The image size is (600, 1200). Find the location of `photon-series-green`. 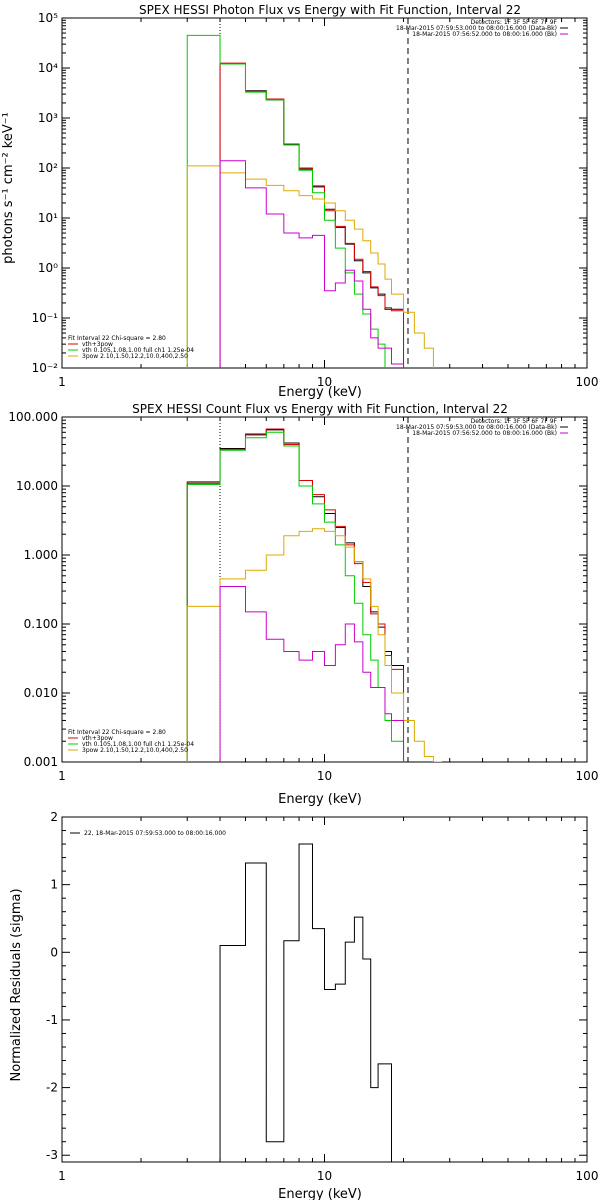

photon-series-green is located at coordinates (289, 201).